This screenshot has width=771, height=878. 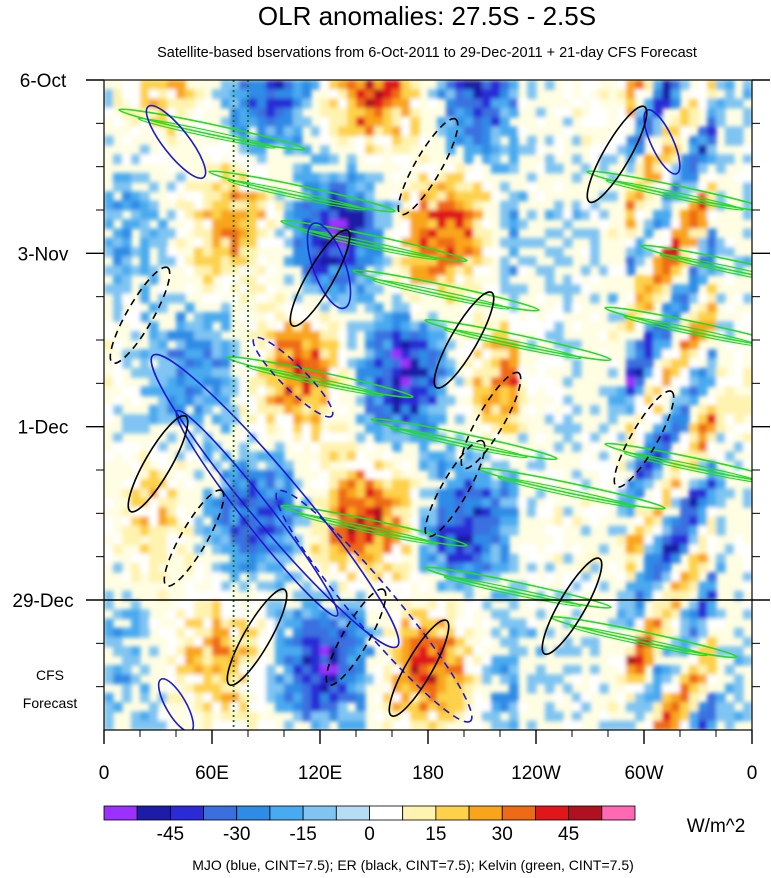 What do you see at coordinates (585, 813) in the screenshot?
I see `colorbar-swatch` at bounding box center [585, 813].